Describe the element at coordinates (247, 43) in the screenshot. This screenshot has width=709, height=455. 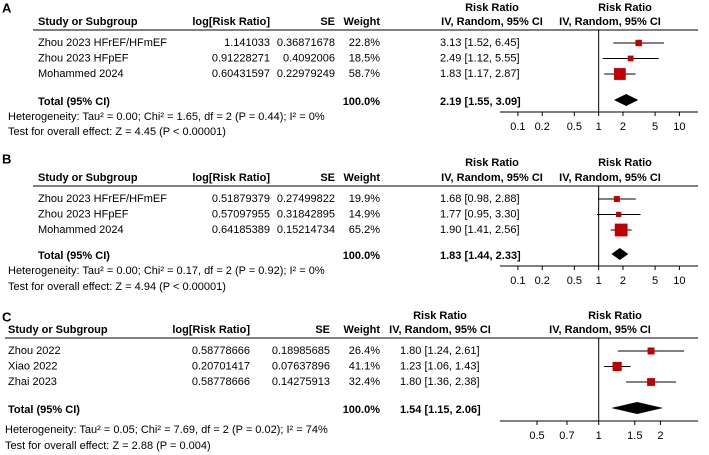
I see `log-rr: 1.141033` at that location.